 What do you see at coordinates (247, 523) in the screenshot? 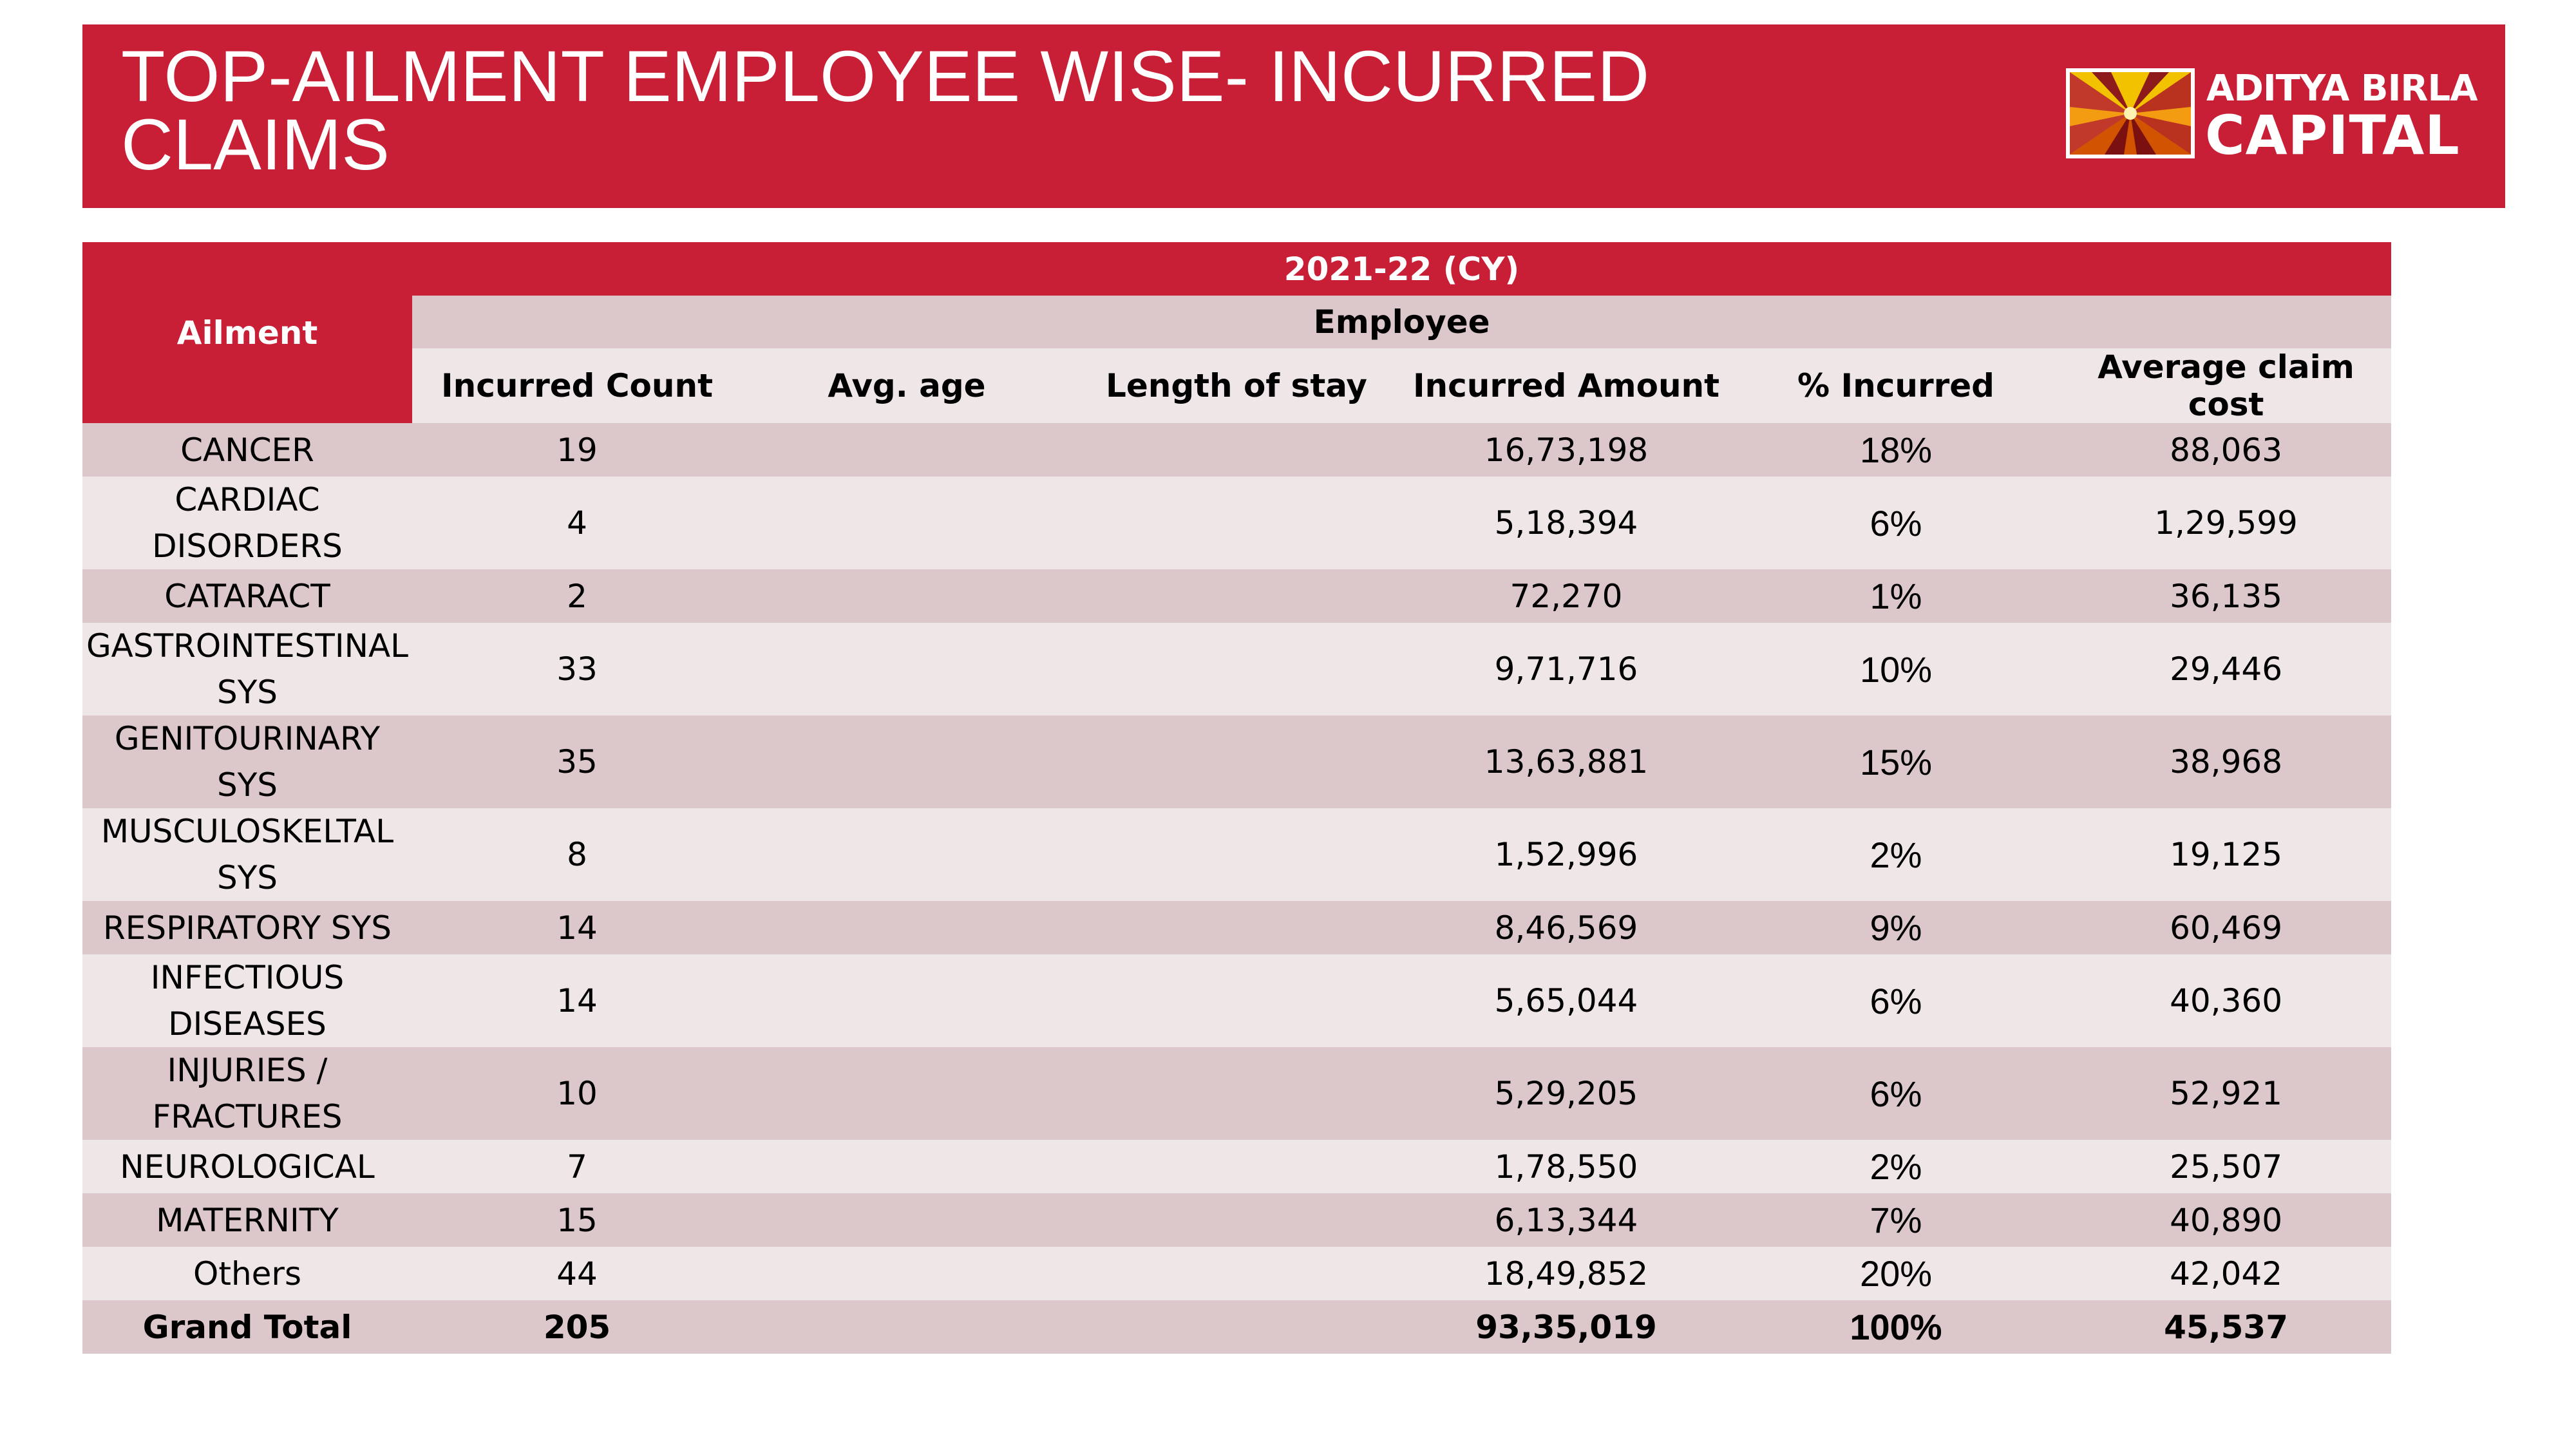
I see `ailment-cell: CARDIAC DISORDERS` at bounding box center [247, 523].